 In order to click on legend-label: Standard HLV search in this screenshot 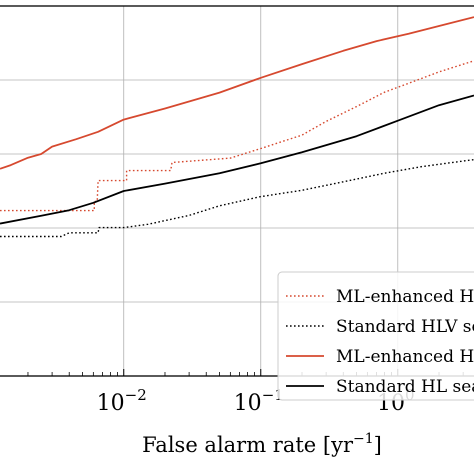, I will do `click(405, 327)`.